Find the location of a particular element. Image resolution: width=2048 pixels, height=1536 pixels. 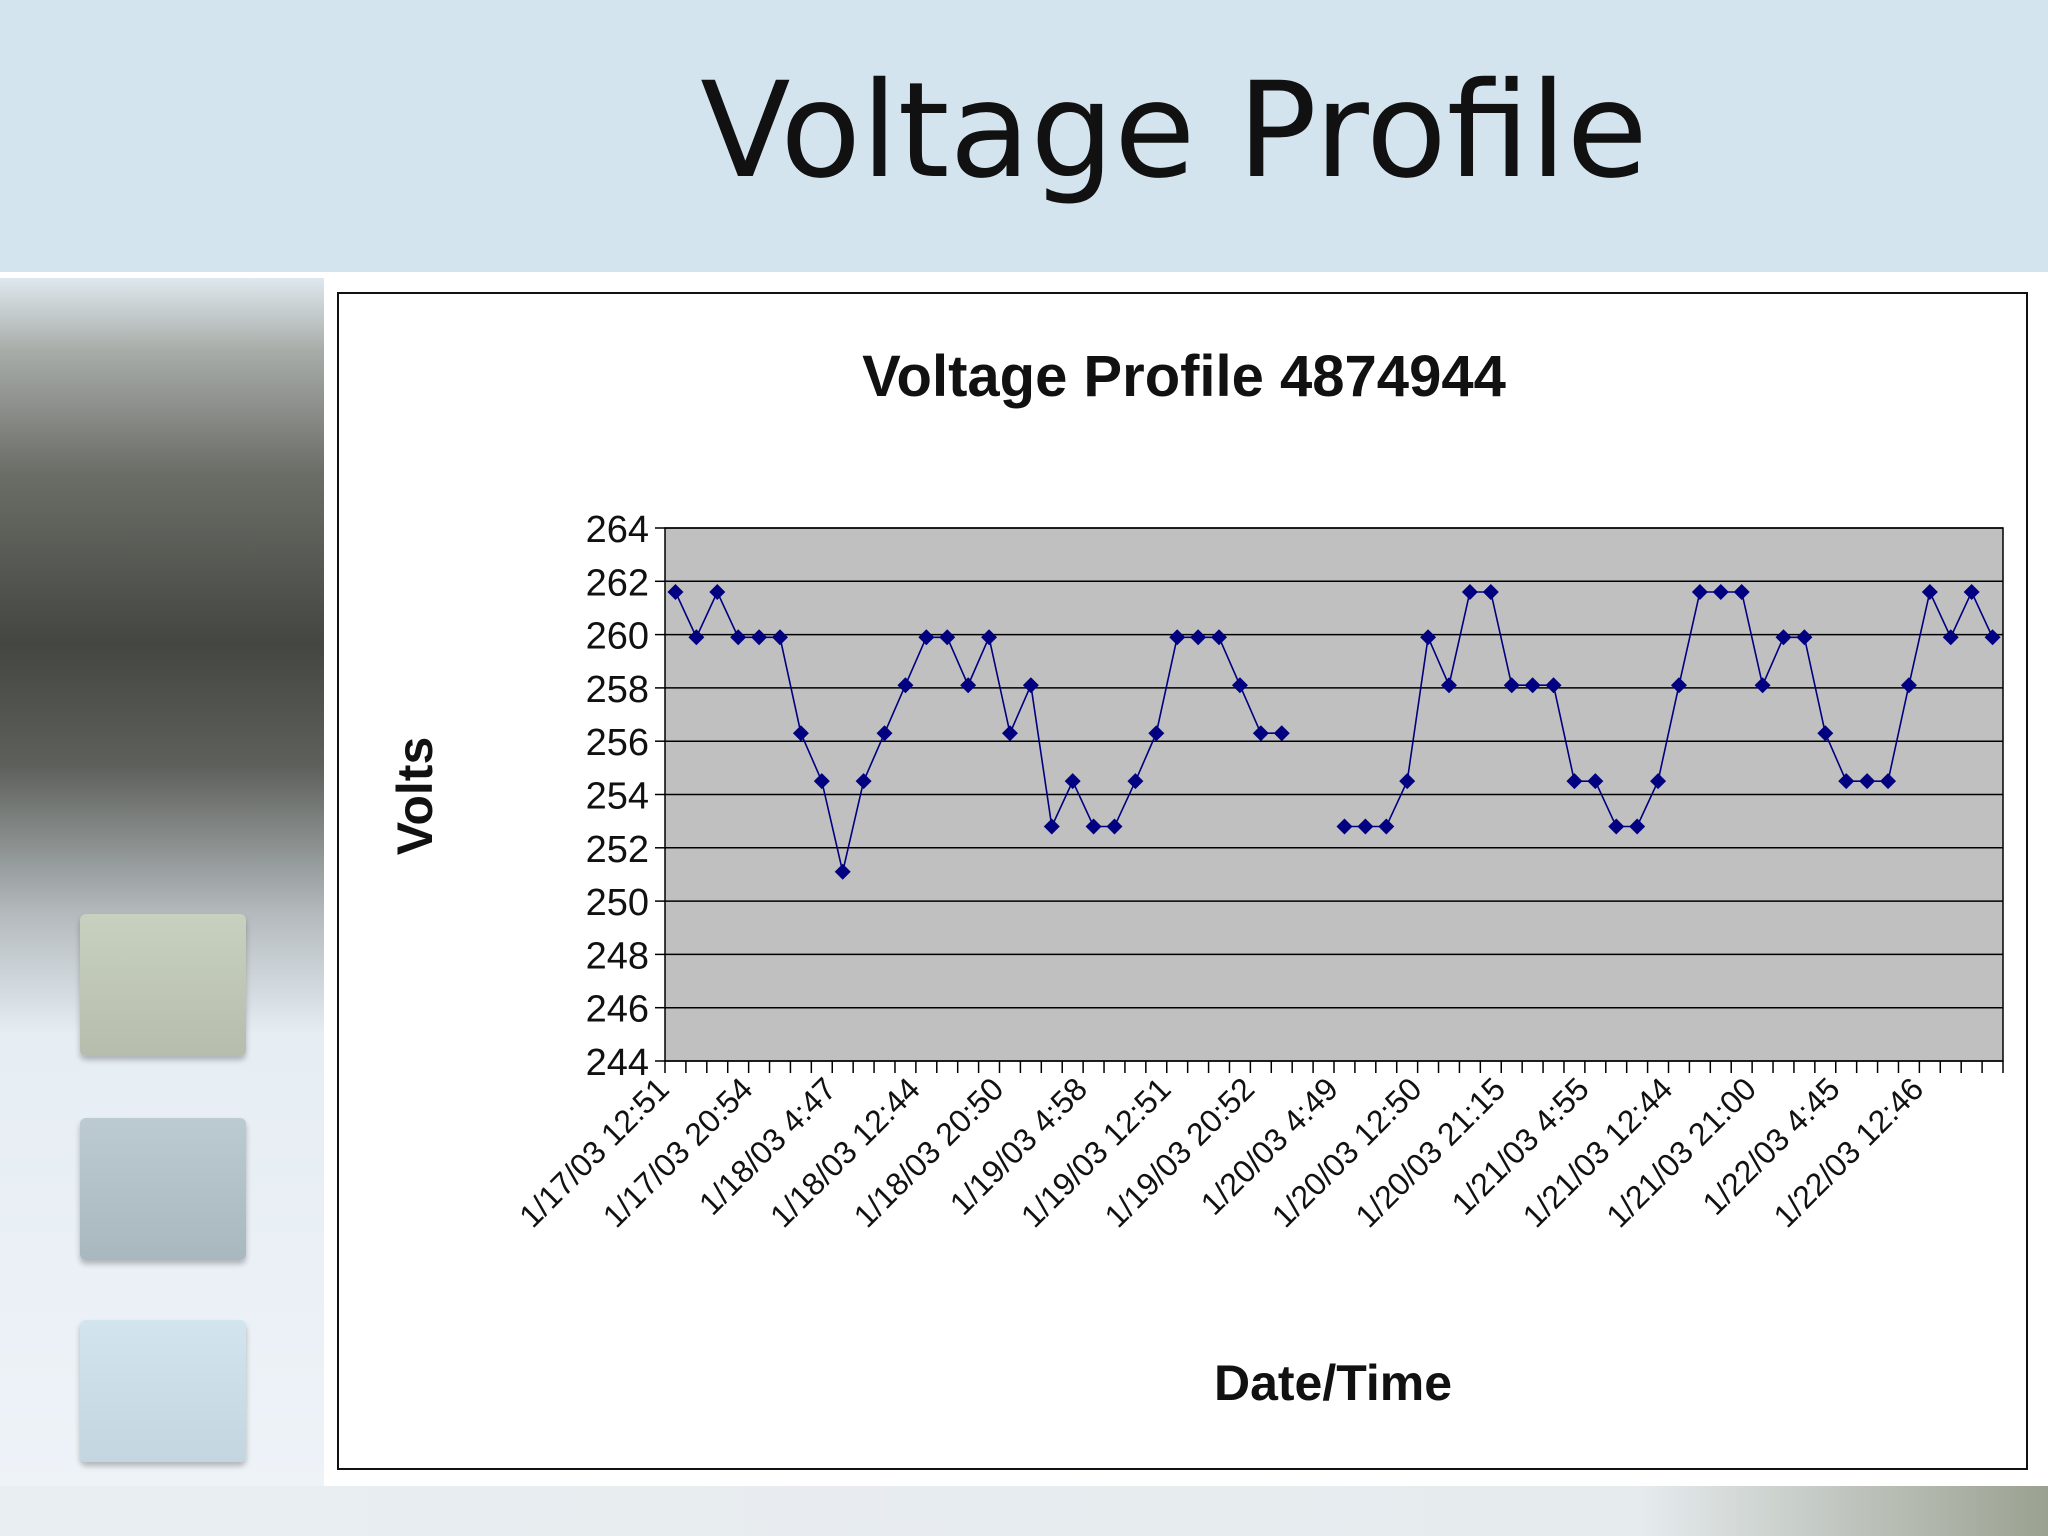

decorative-swatch-blue is located at coordinates (163, 1391).